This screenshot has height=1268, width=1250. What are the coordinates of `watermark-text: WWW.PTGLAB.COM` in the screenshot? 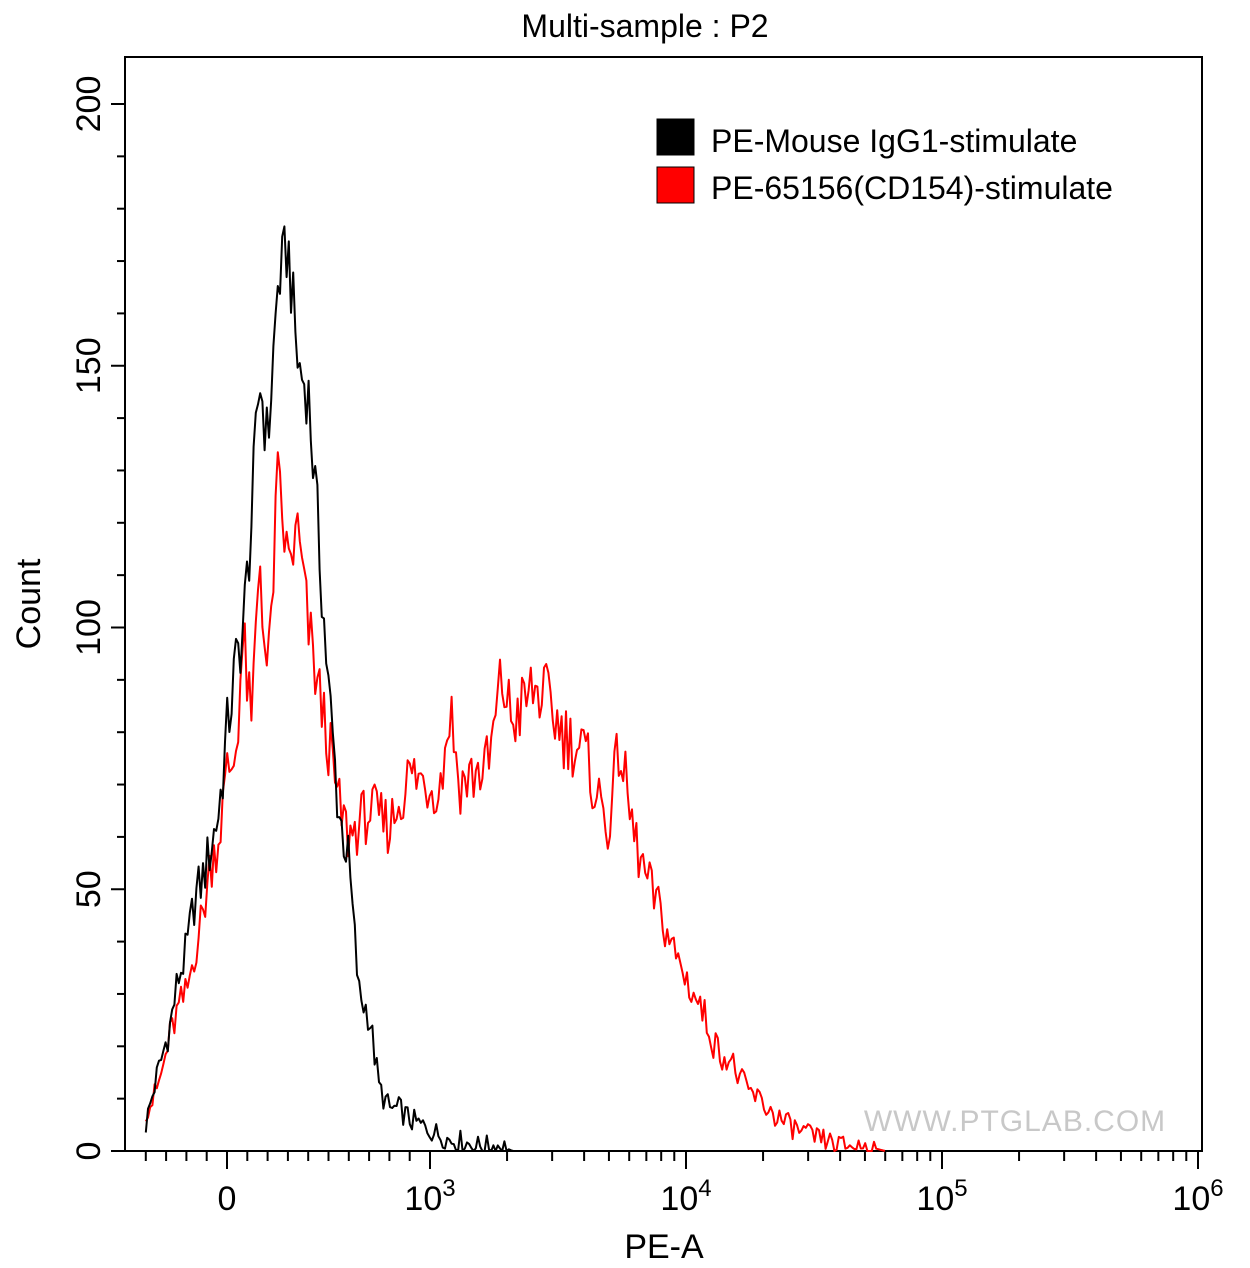 It's located at (1015, 1121).